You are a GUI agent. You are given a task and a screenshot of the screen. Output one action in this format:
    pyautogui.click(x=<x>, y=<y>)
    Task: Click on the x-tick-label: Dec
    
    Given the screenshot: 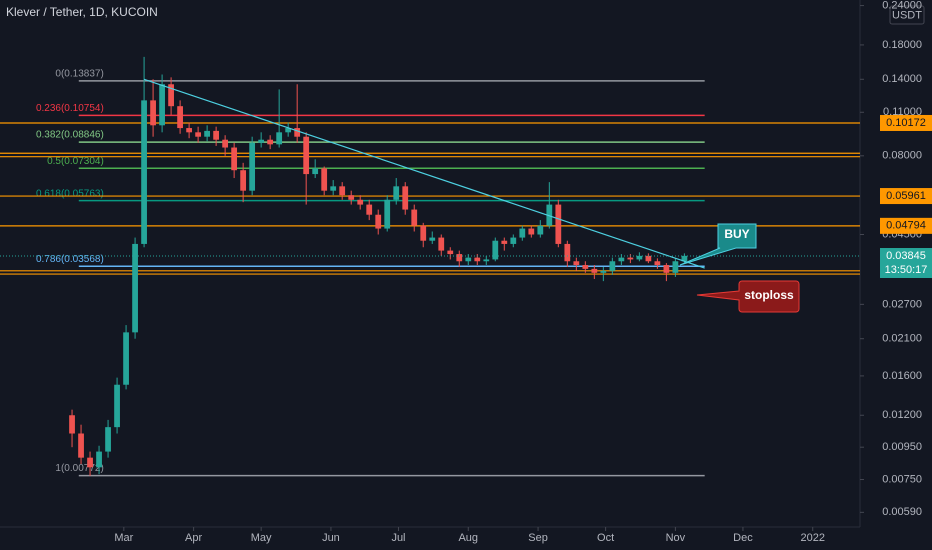 What is the action you would take?
    pyautogui.click(x=743, y=538)
    